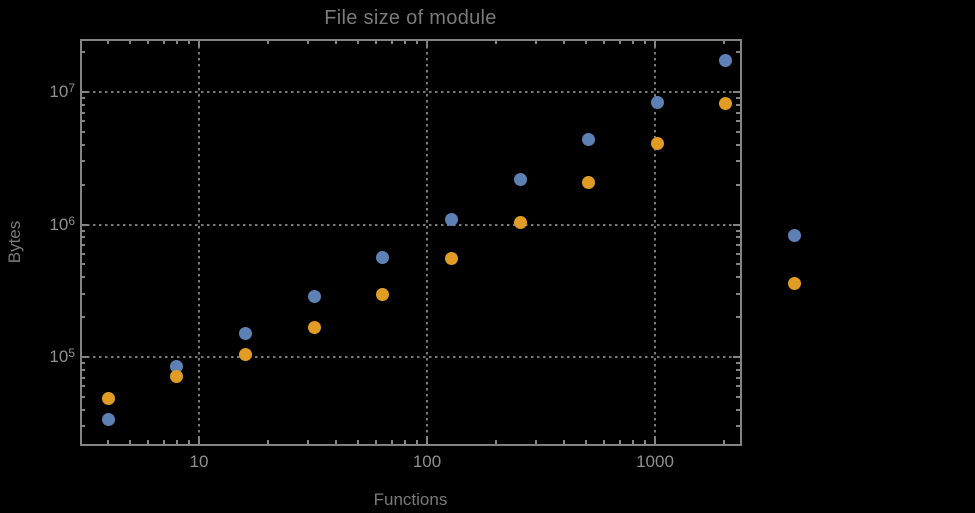 The width and height of the screenshot is (975, 513). I want to click on y-tick-label: 10⁷, so click(62, 91).